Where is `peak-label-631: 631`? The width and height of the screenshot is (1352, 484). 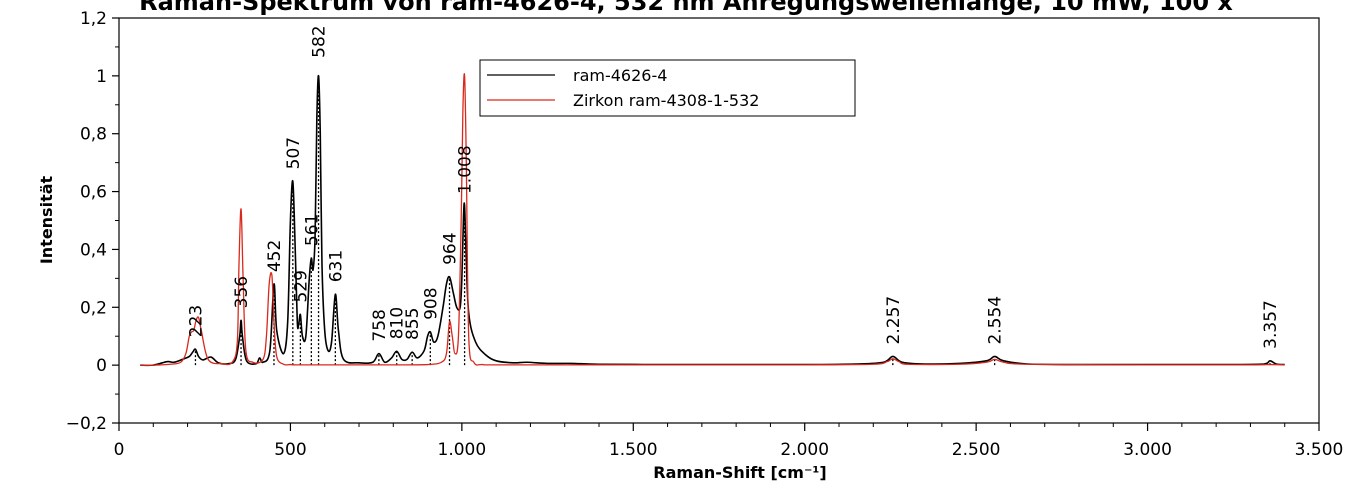 peak-label-631: 631 is located at coordinates (336, 266).